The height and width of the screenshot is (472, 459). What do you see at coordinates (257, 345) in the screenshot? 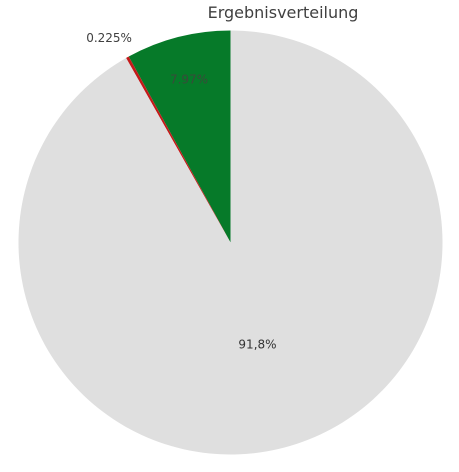
I see `slice-label-grau: 91,8%` at bounding box center [257, 345].